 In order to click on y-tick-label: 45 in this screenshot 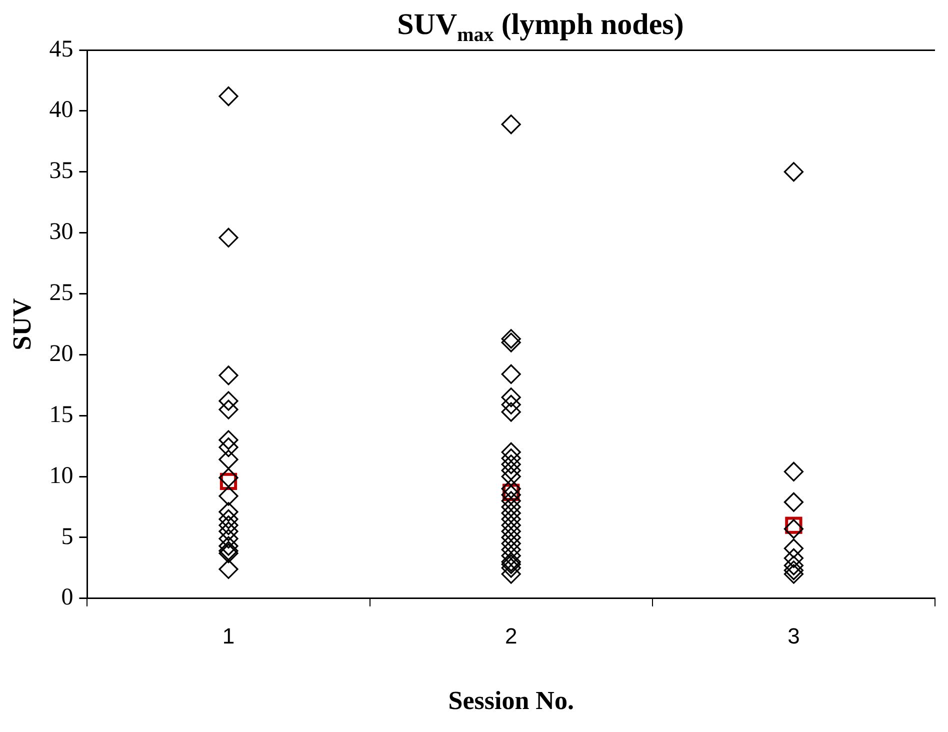, I will do `click(61, 49)`.